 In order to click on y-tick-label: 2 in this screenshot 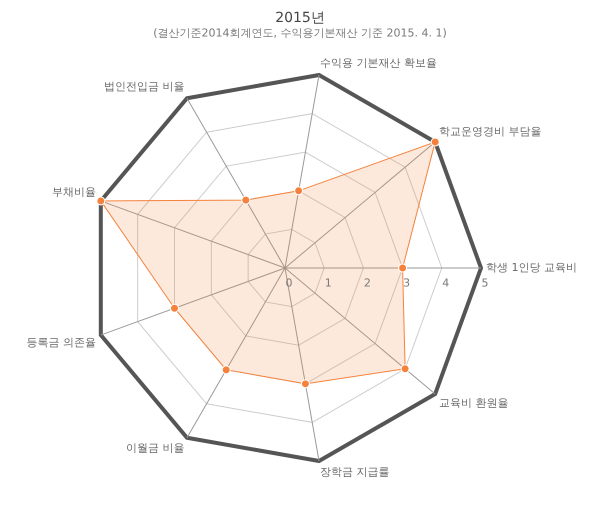, I will do `click(367, 283)`.